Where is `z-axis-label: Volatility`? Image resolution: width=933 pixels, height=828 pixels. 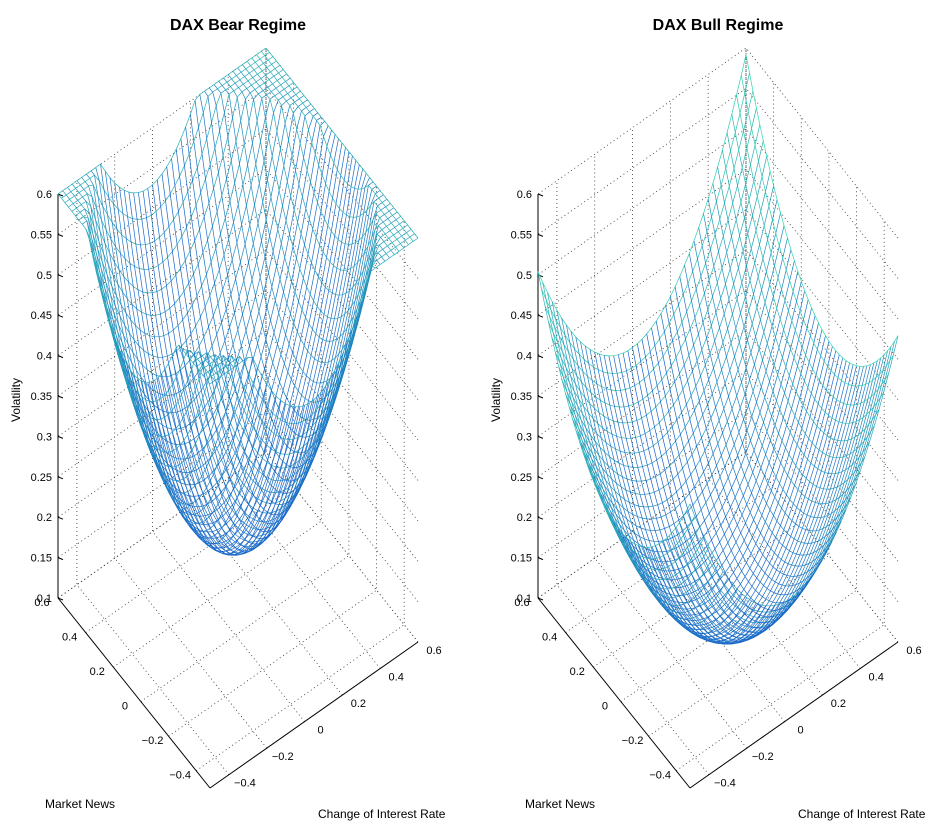
z-axis-label: Volatility is located at coordinates (496, 400).